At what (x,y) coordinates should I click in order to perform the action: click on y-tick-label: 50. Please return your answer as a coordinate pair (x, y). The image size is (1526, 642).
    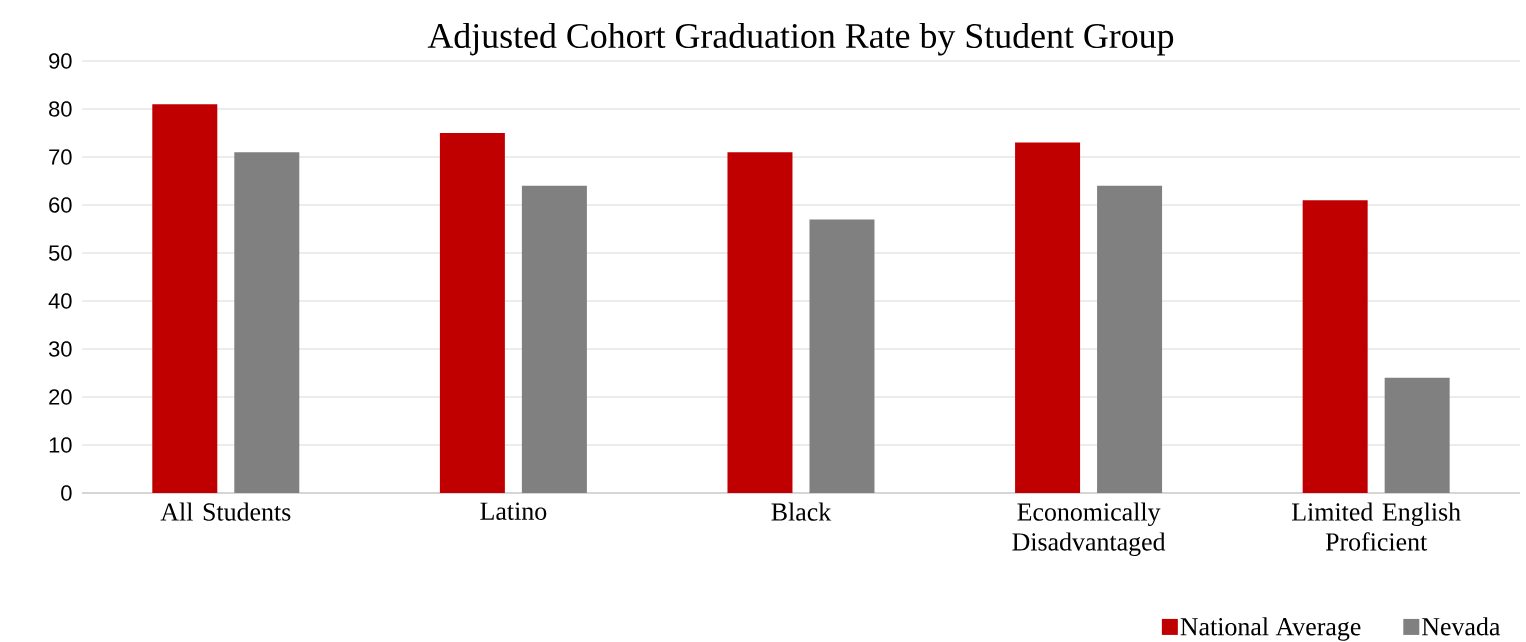
    Looking at the image, I should click on (60, 253).